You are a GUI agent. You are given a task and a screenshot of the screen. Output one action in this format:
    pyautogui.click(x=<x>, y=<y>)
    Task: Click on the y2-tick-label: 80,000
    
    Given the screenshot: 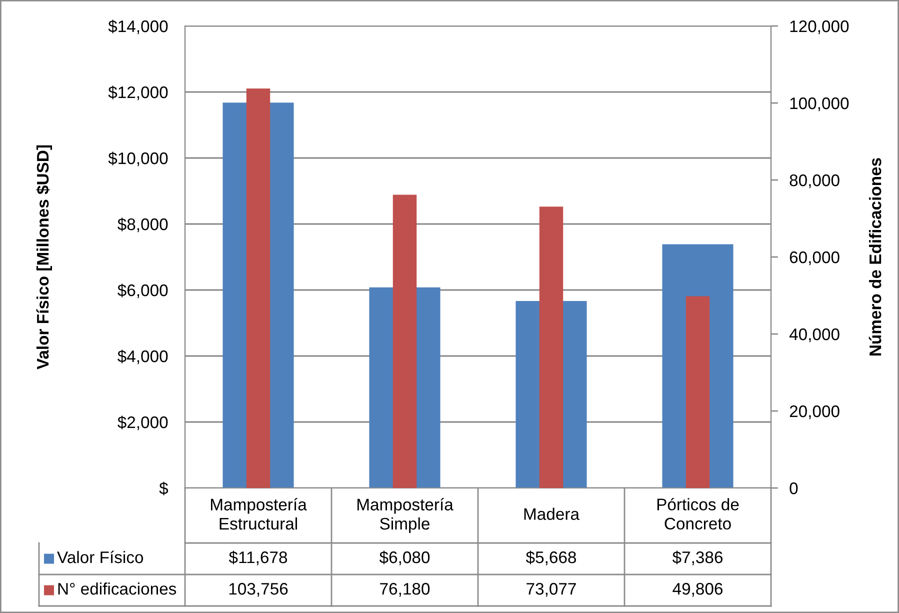 What is the action you would take?
    pyautogui.click(x=815, y=181)
    